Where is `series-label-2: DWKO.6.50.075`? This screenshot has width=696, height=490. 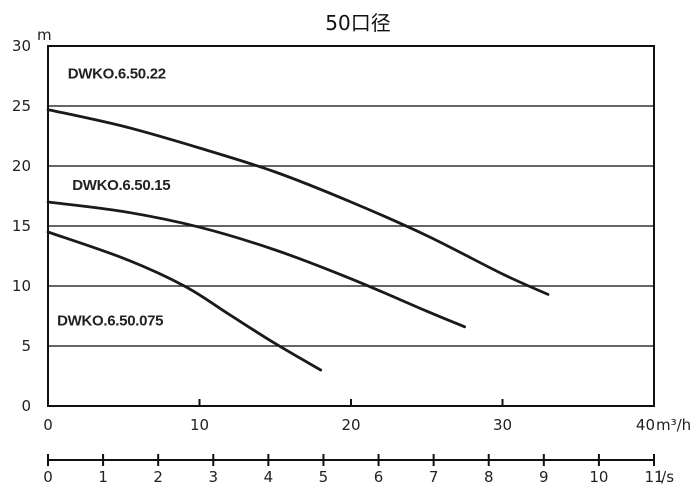
series-label-2: DWKO.6.50.075 is located at coordinates (110, 321).